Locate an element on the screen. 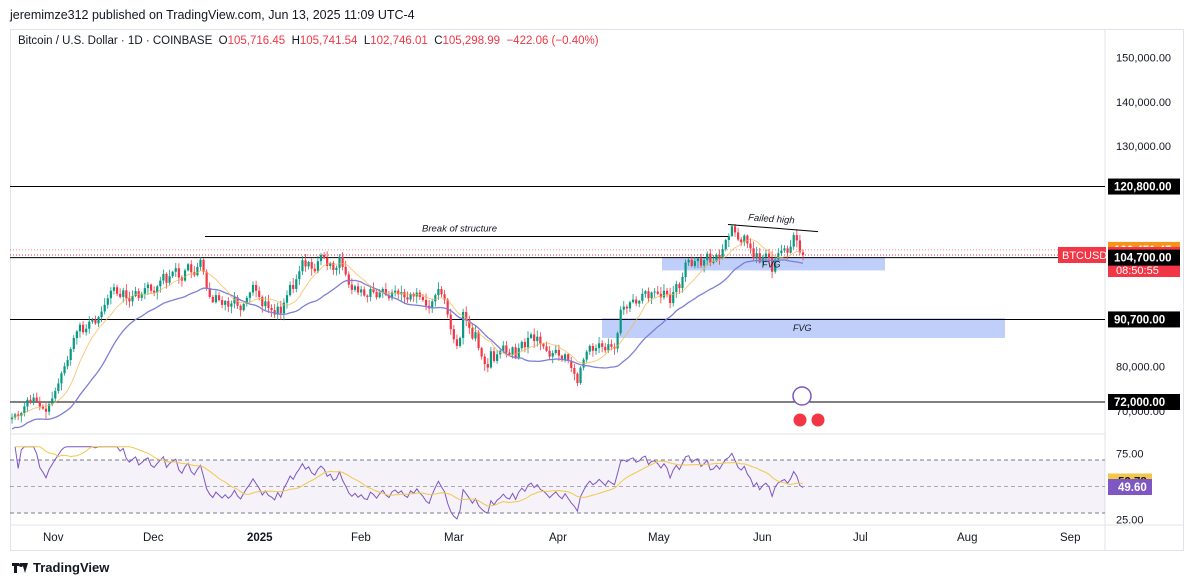 The height and width of the screenshot is (586, 1195). level-tag-120800-bg is located at coordinates (1144, 186).